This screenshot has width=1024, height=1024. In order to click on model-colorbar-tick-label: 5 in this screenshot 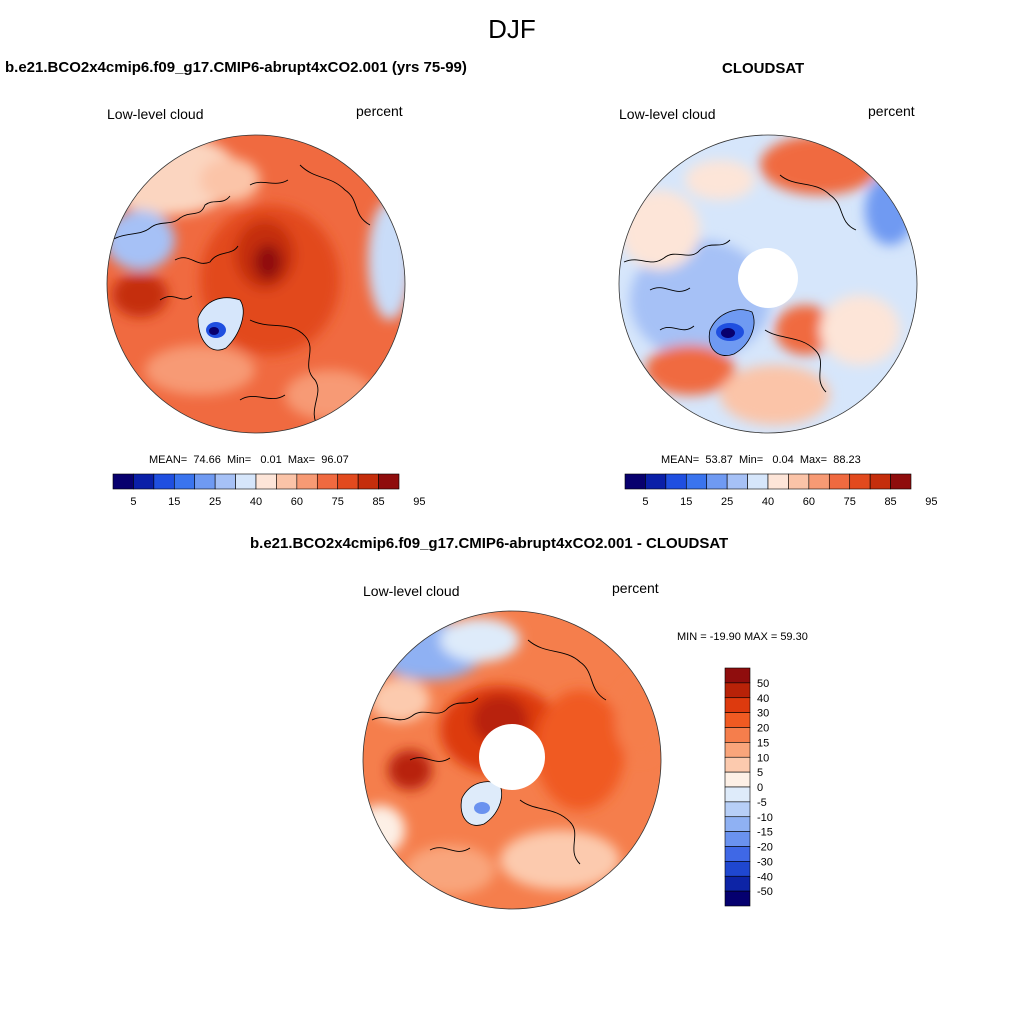, I will do `click(133, 502)`.